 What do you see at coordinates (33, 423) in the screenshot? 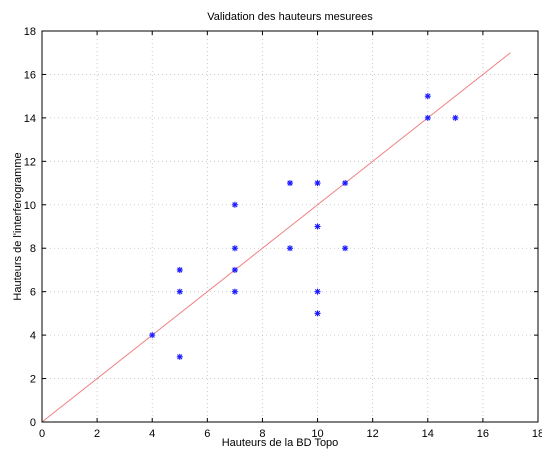
I see `y-tick-label: 0` at bounding box center [33, 423].